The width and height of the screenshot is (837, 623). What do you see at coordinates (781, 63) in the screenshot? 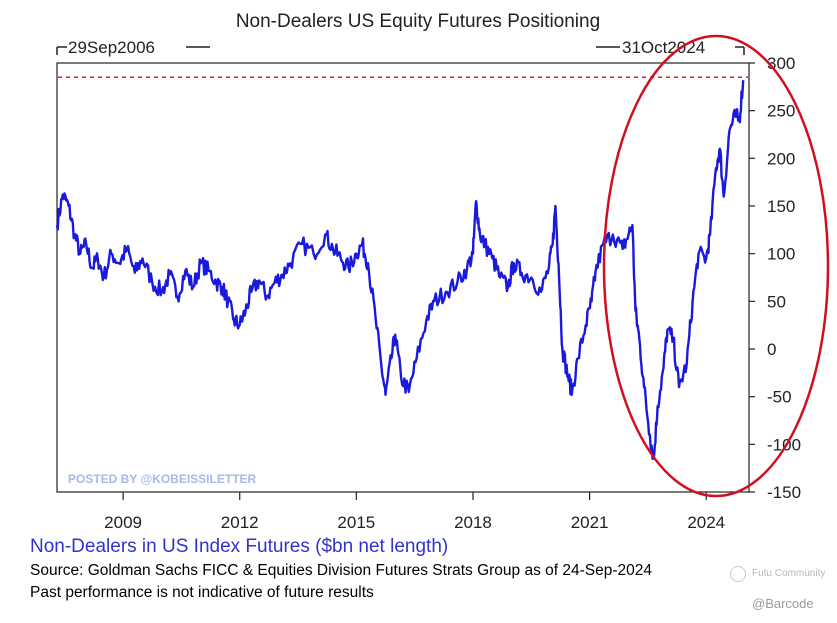
I see `y-tick-label: 300` at bounding box center [781, 63].